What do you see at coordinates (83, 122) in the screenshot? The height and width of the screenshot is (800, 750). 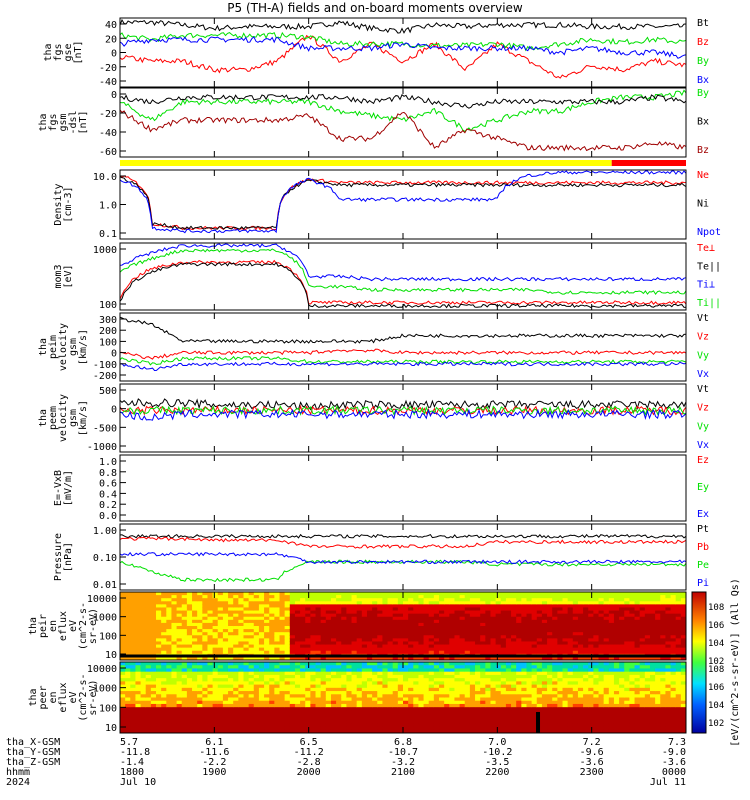 I see `y-axis-label: [nT]` at bounding box center [83, 122].